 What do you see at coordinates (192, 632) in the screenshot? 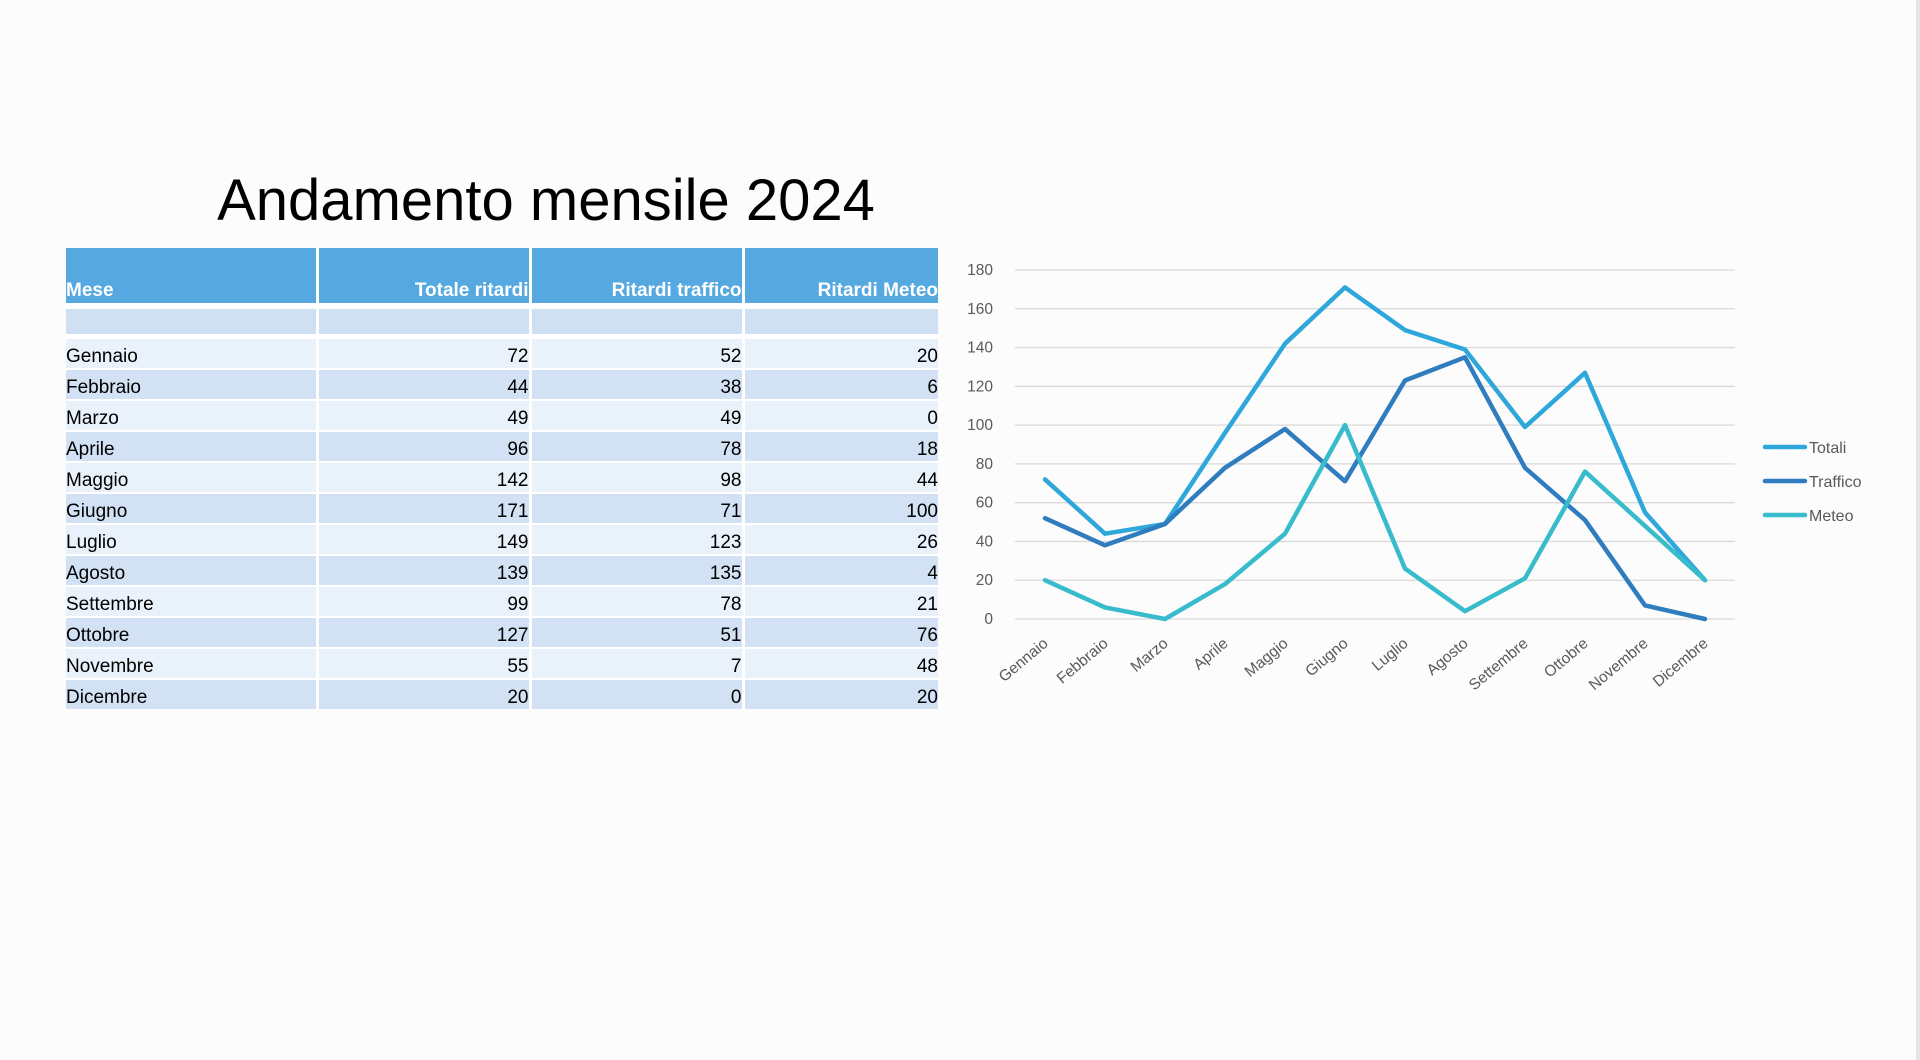
I see `cell-mese: Ottobre` at bounding box center [192, 632].